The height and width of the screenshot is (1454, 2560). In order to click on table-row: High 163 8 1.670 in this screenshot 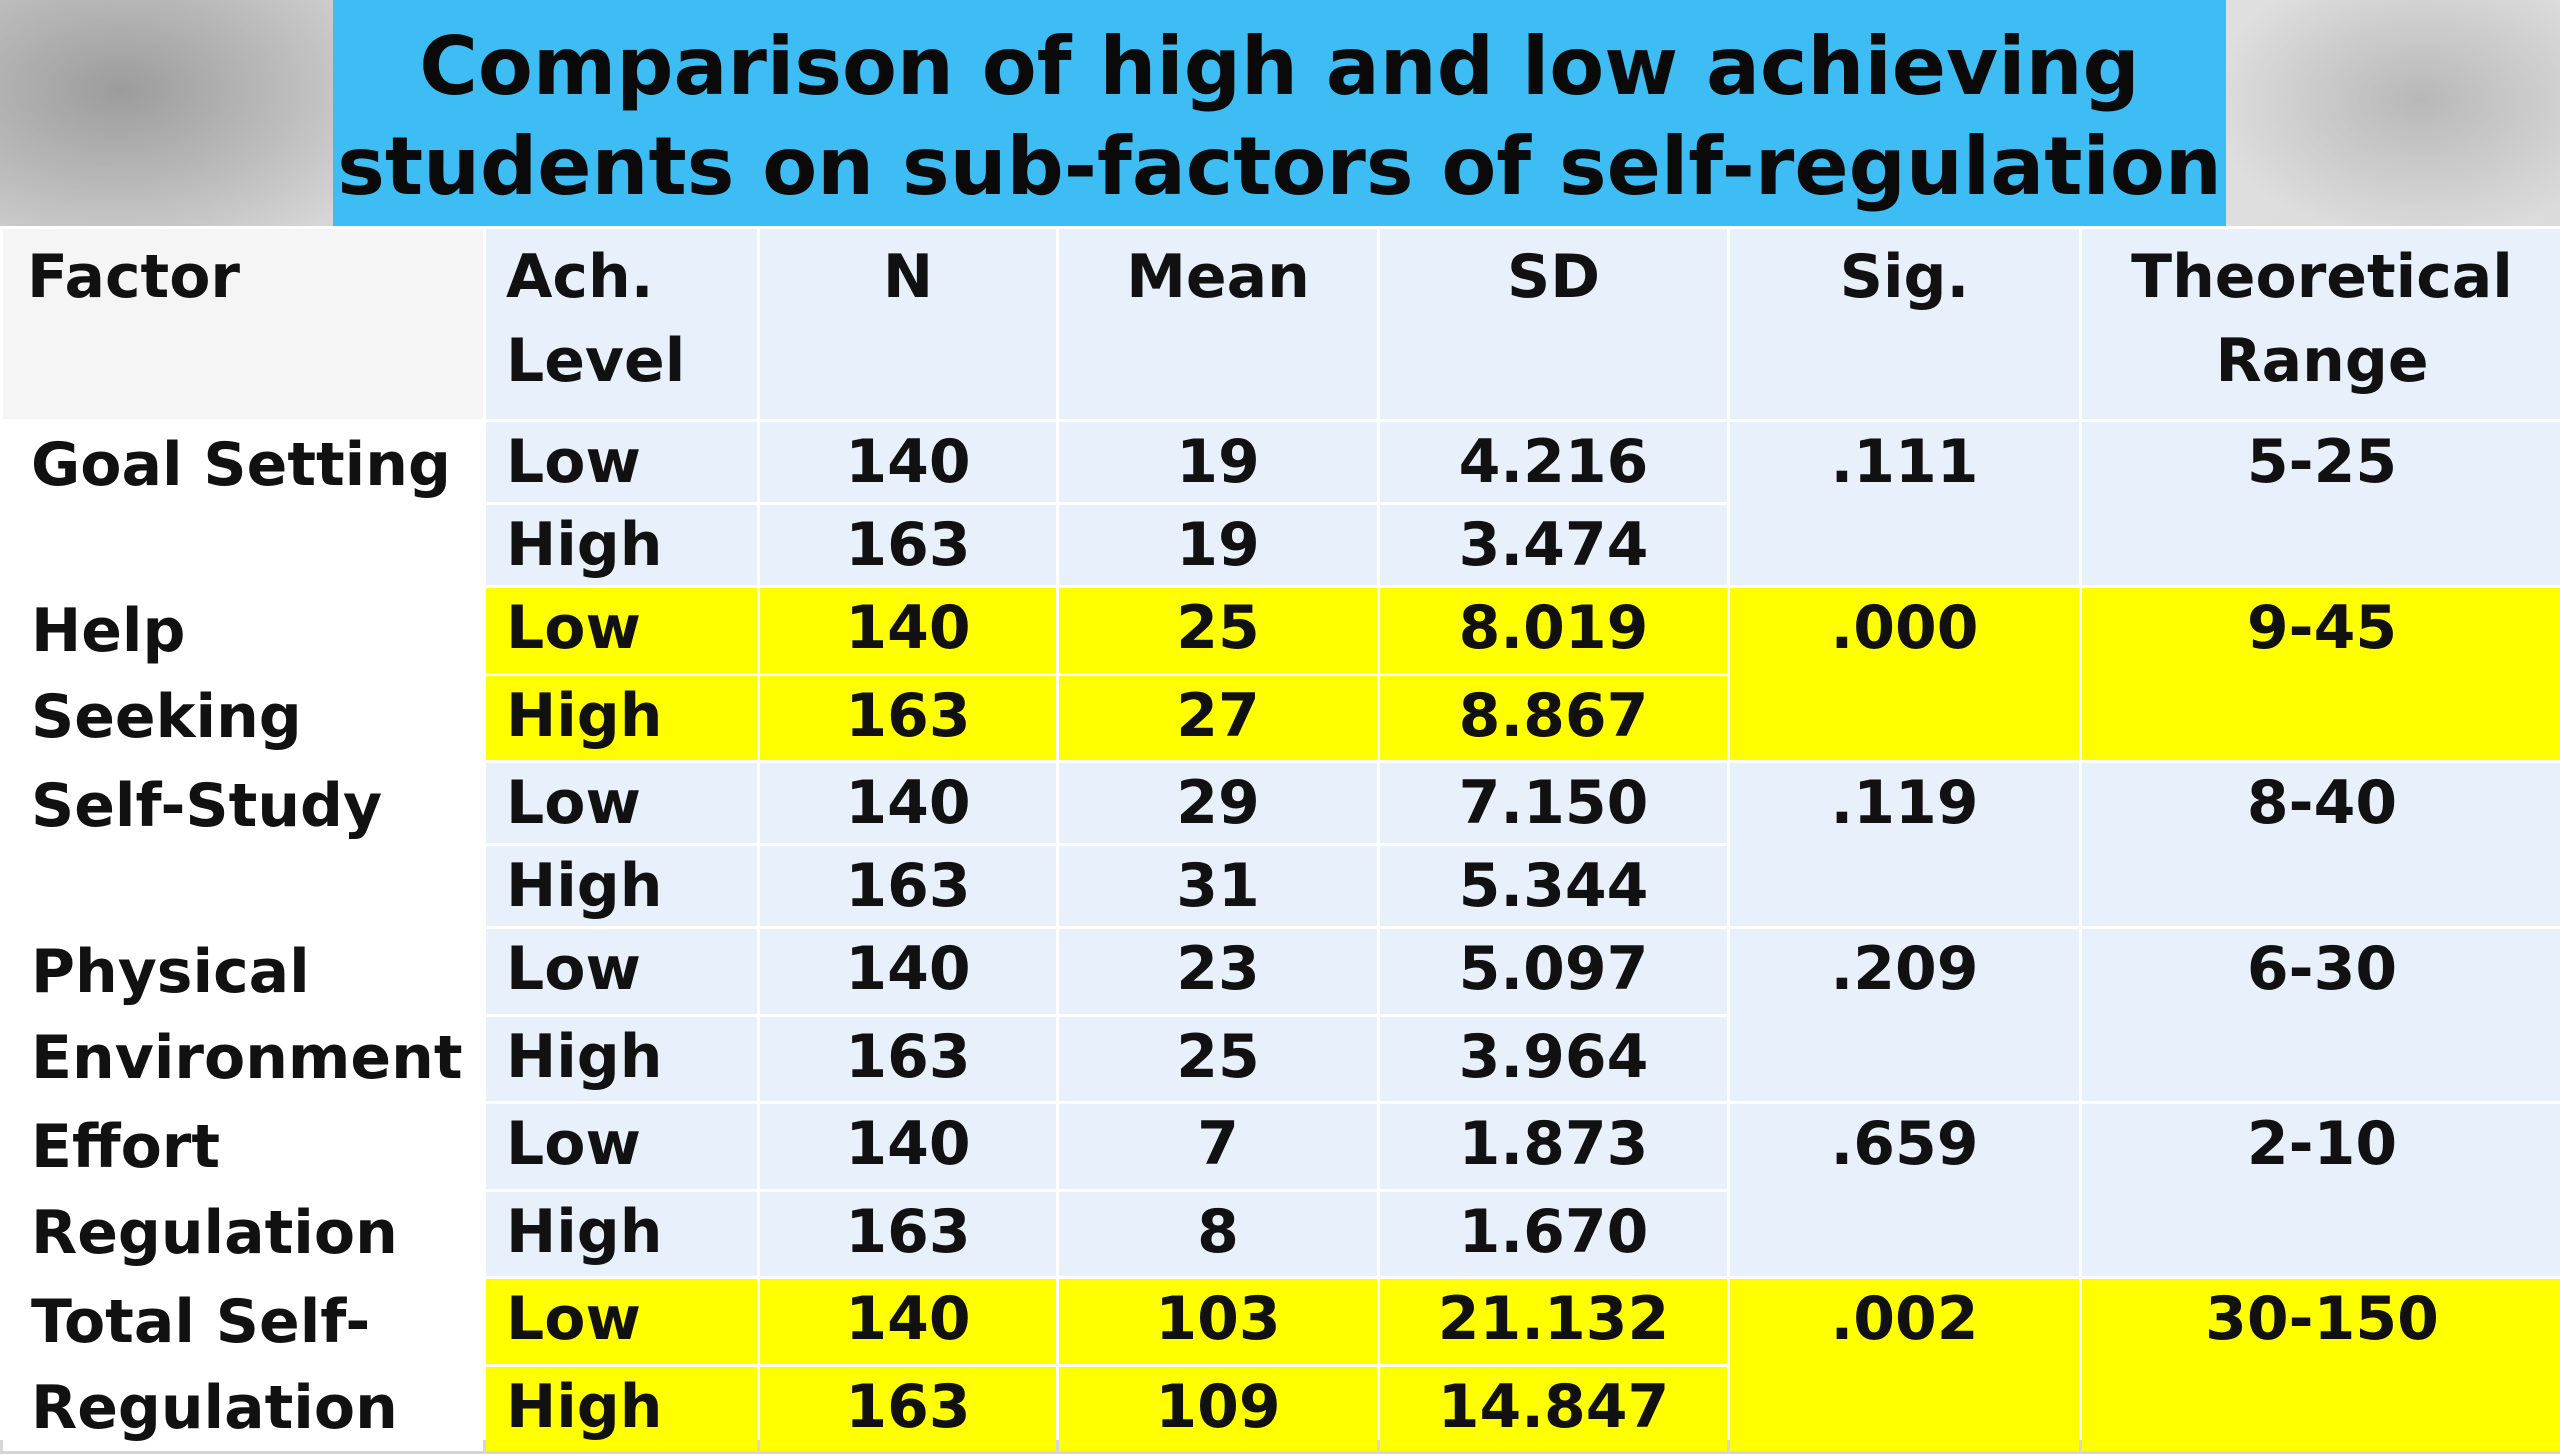, I will do `click(1281, 1233)`.